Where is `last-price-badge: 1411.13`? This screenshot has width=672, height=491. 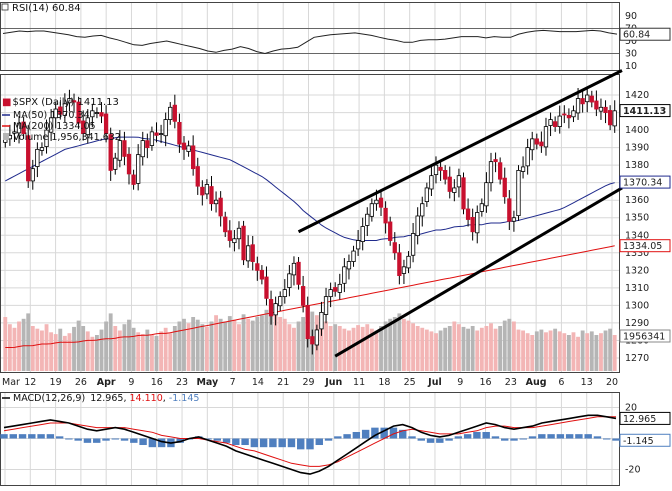
last-price-badge: 1411.13 is located at coordinates (645, 111).